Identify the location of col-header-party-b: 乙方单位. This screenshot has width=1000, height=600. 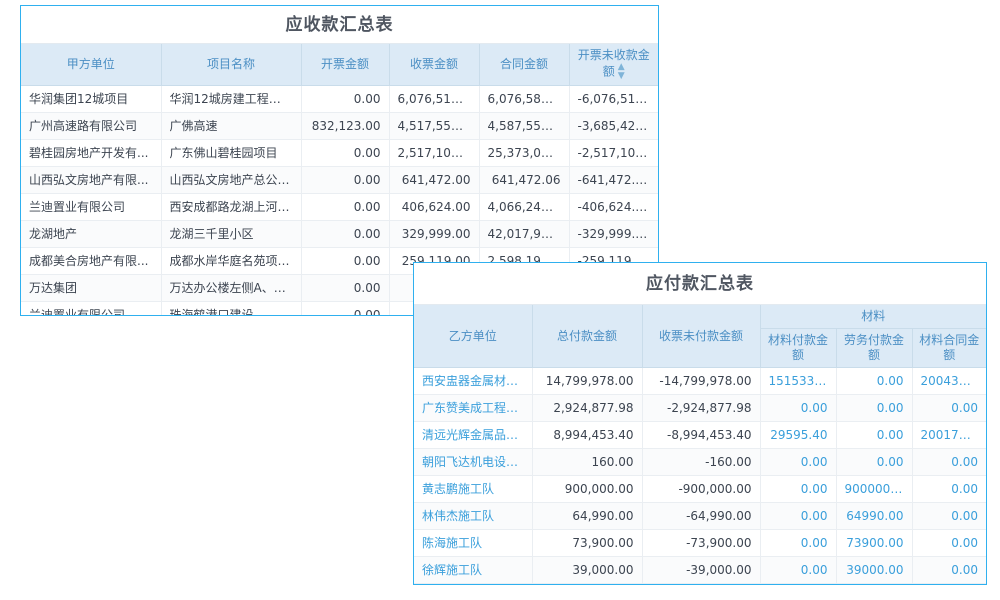
(473, 336).